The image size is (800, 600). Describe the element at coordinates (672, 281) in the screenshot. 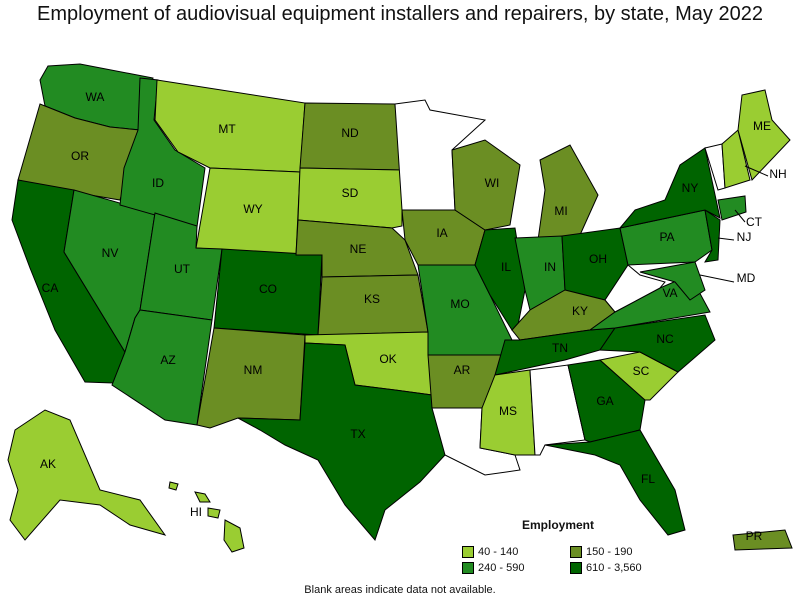

I see `state-MD` at that location.